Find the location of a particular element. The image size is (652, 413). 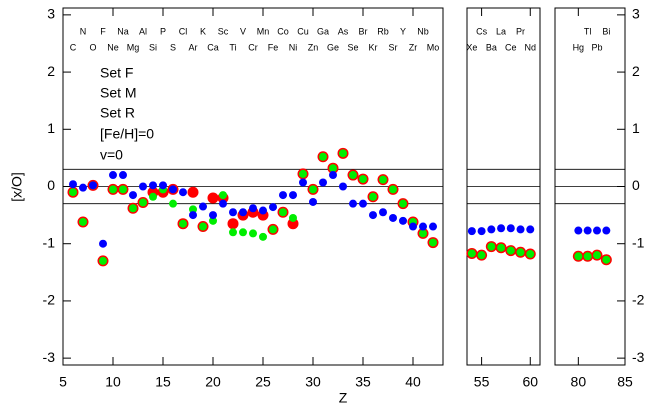

x-tick-label: 60 is located at coordinates (530, 382).